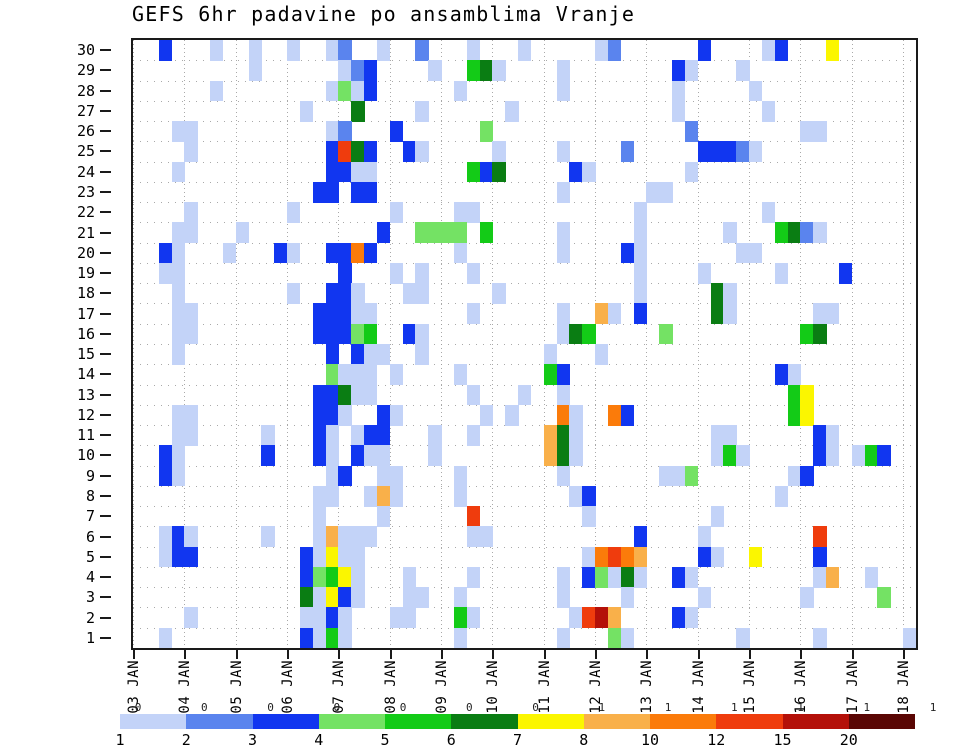 The width and height of the screenshot is (960, 749). I want to click on x-axis-label: 12 JAN, so click(596, 687).